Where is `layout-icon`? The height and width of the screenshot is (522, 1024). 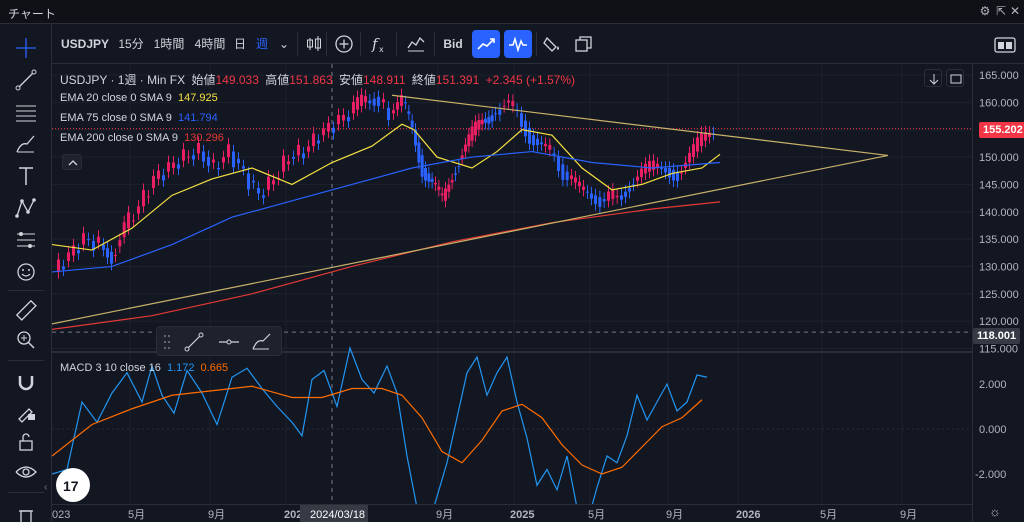
layout-icon is located at coordinates (584, 44).